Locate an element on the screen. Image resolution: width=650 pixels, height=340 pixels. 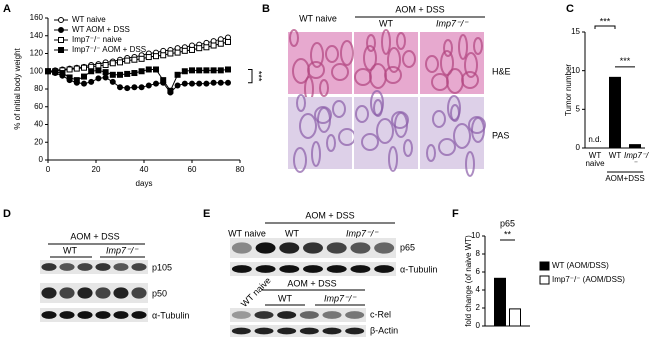
y-tick-label: 6 is located at coordinates (478, 271).